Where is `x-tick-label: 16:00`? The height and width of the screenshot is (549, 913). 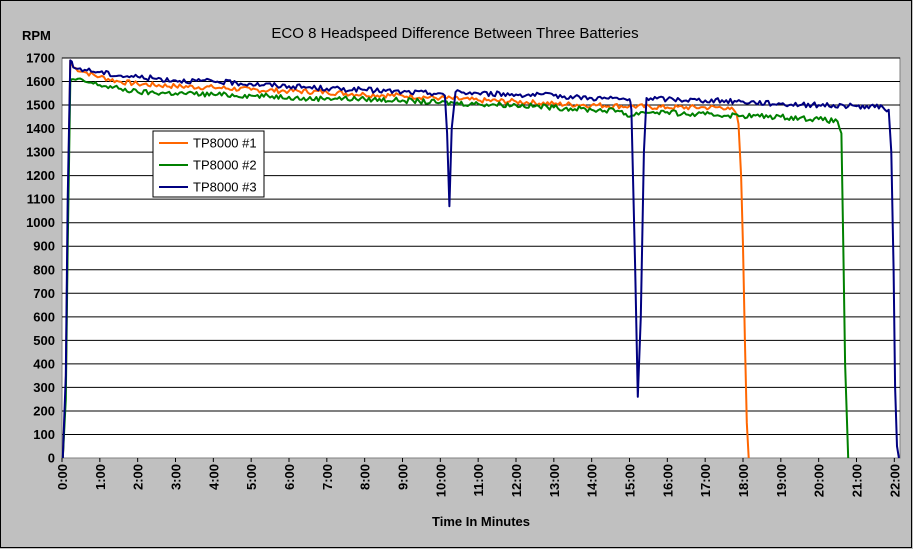
x-tick-label: 16:00 is located at coordinates (667, 480).